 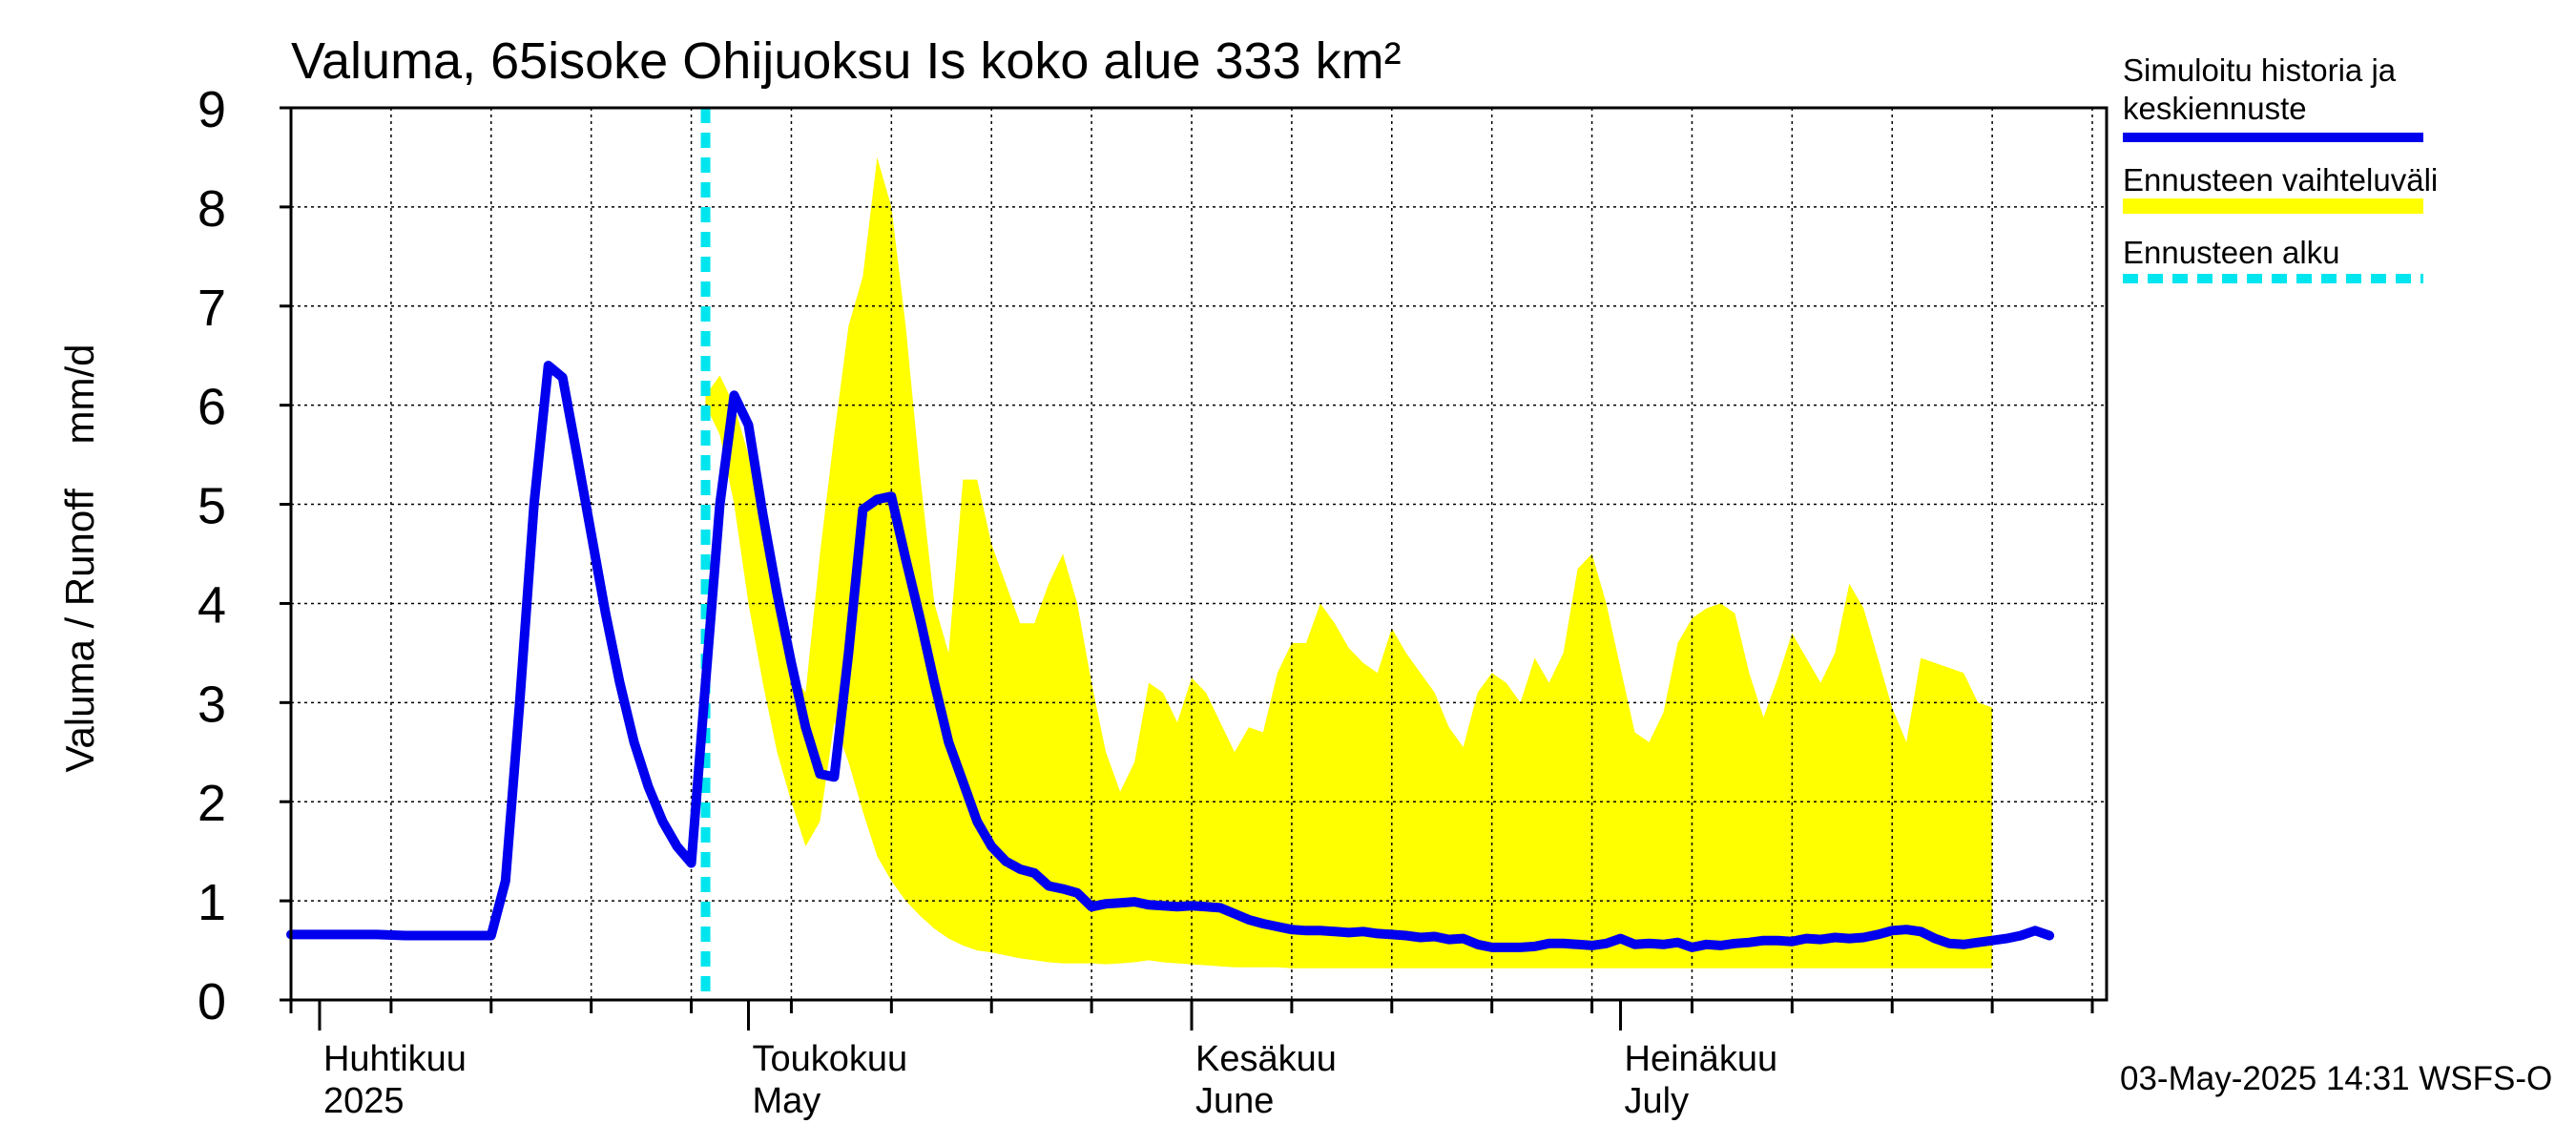 I want to click on y-tick-label: 0, so click(x=211, y=1001).